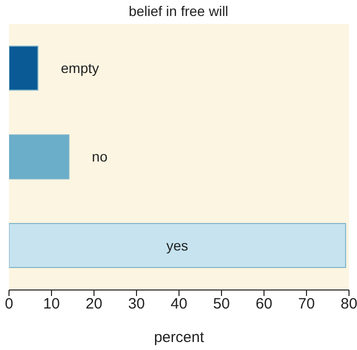 The image size is (357, 350). Describe the element at coordinates (264, 304) in the screenshot. I see `x-tick-label: 60` at that location.